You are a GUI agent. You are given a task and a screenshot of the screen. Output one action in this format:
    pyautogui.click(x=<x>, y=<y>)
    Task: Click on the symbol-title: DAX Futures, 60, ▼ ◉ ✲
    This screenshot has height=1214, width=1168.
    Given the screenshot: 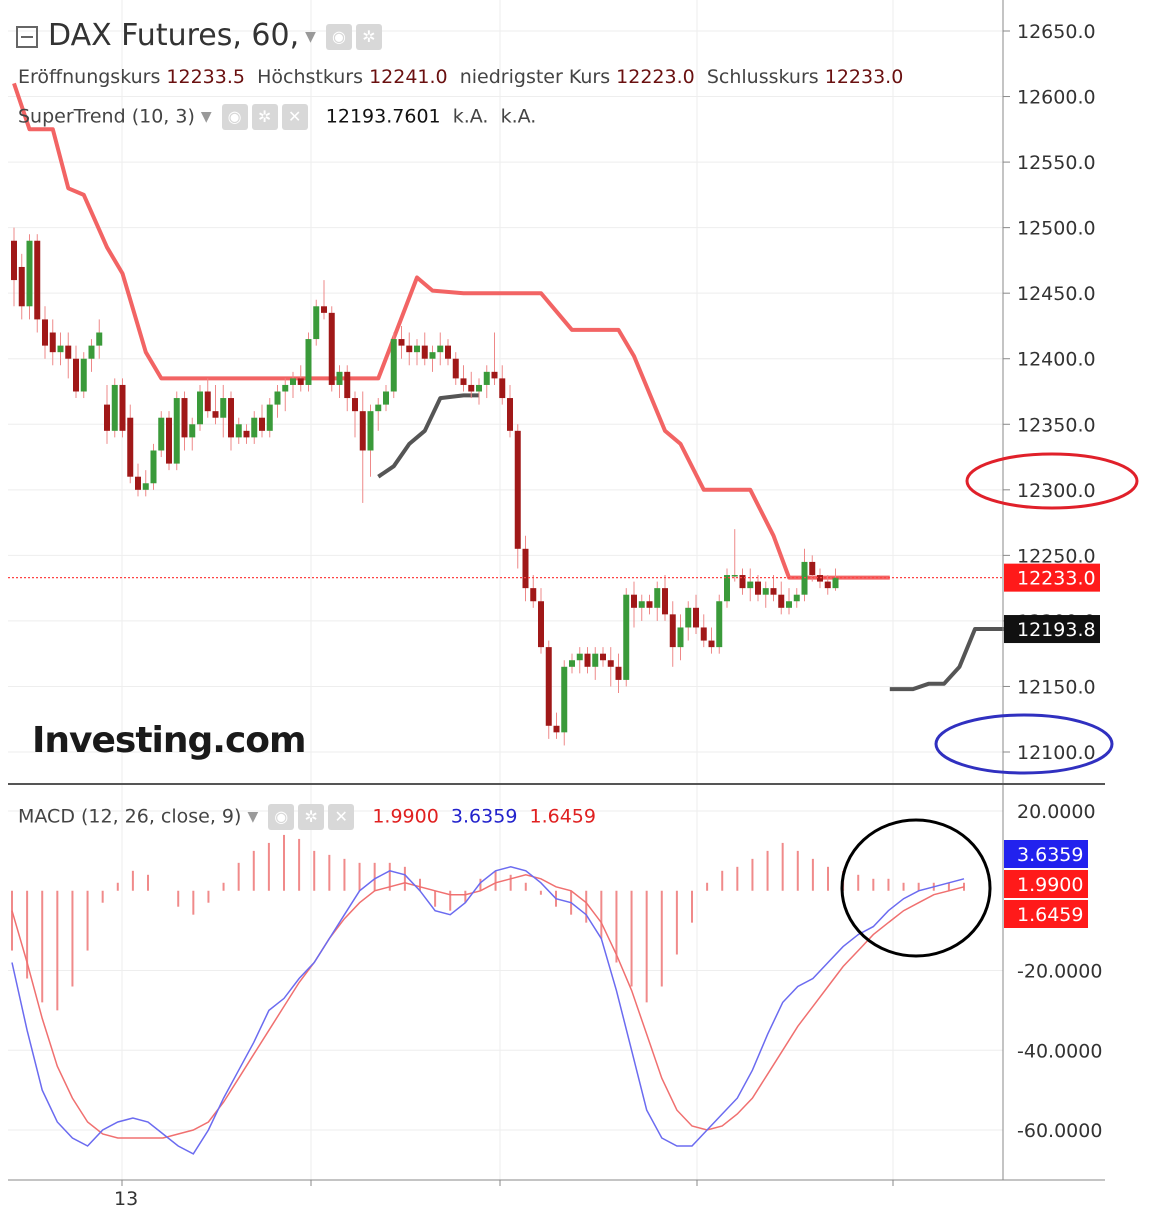 What is the action you would take?
    pyautogui.click(x=199, y=35)
    